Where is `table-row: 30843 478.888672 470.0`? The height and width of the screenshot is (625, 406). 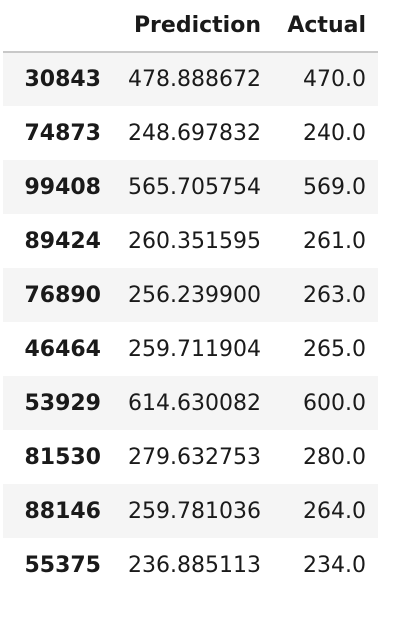 table-row: 30843 478.888672 470.0 is located at coordinates (190, 79).